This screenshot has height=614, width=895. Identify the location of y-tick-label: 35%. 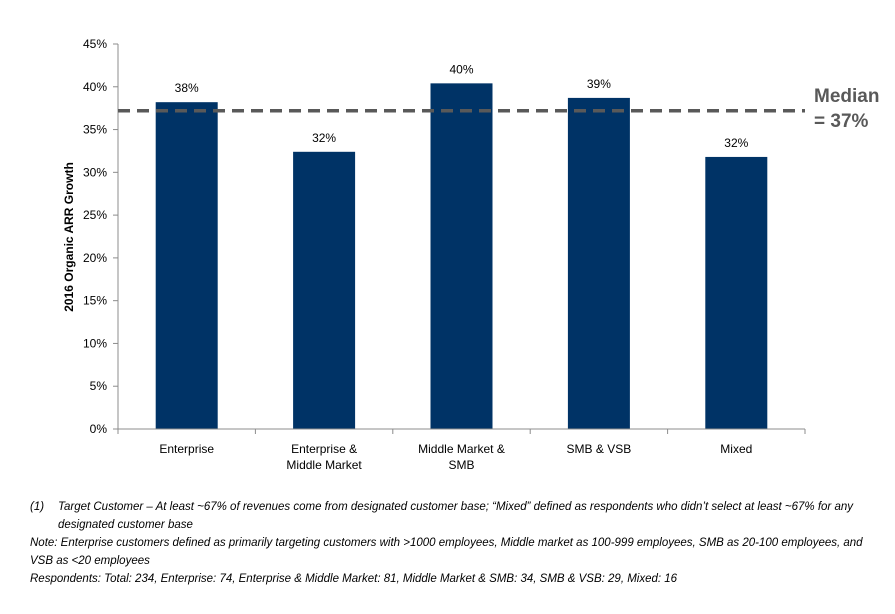
(95, 130).